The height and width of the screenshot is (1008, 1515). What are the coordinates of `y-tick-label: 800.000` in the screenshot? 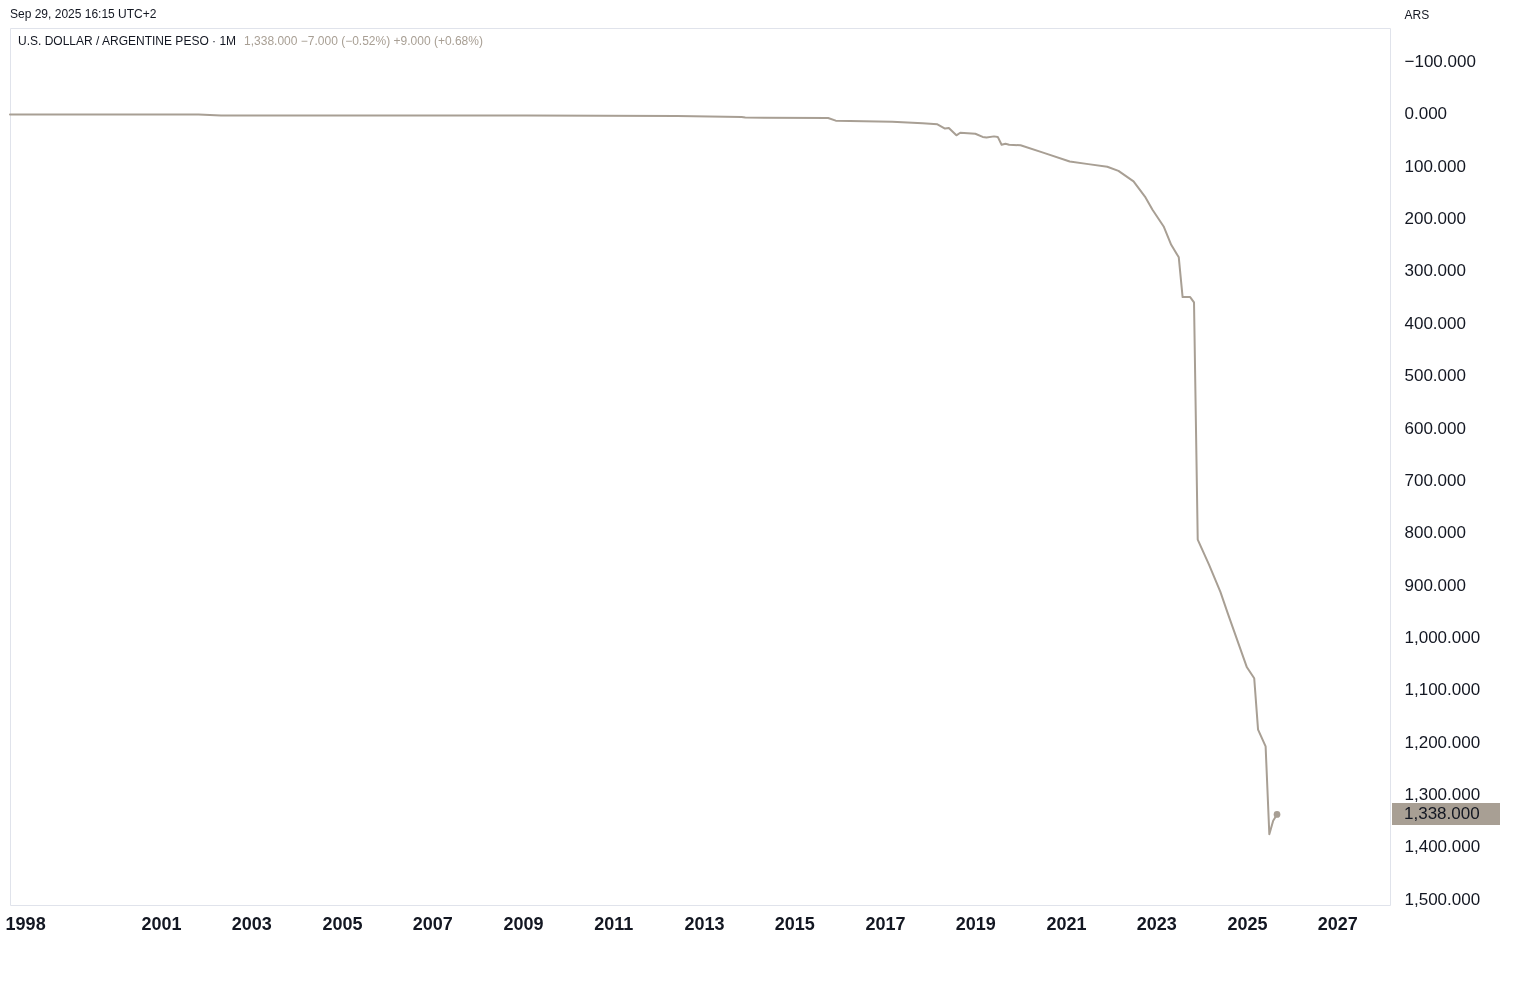 It's located at (1435, 533).